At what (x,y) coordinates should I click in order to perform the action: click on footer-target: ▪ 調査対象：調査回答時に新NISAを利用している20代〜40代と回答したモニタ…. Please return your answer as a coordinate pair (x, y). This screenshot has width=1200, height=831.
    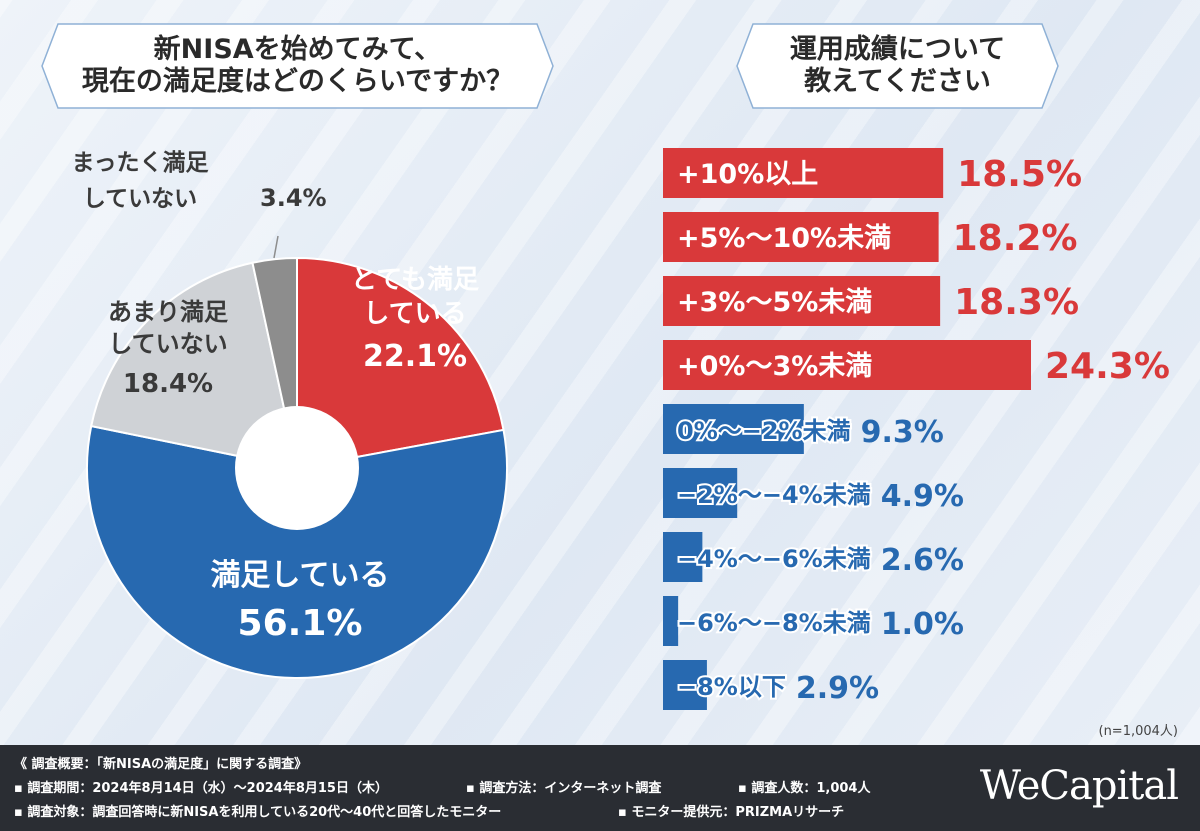
    Looking at the image, I should click on (258, 812).